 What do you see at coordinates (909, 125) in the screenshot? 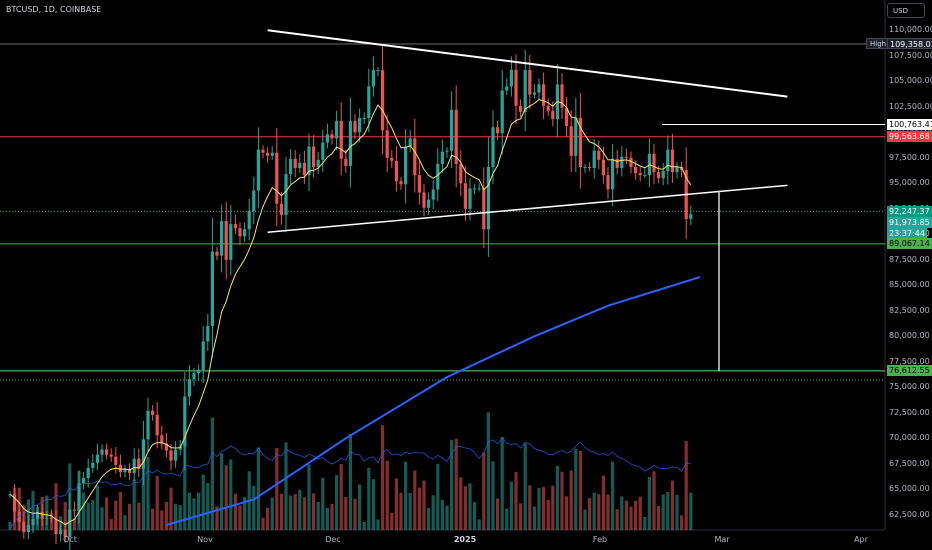
I see `level-price-label-white: 100,763.41` at bounding box center [909, 125].